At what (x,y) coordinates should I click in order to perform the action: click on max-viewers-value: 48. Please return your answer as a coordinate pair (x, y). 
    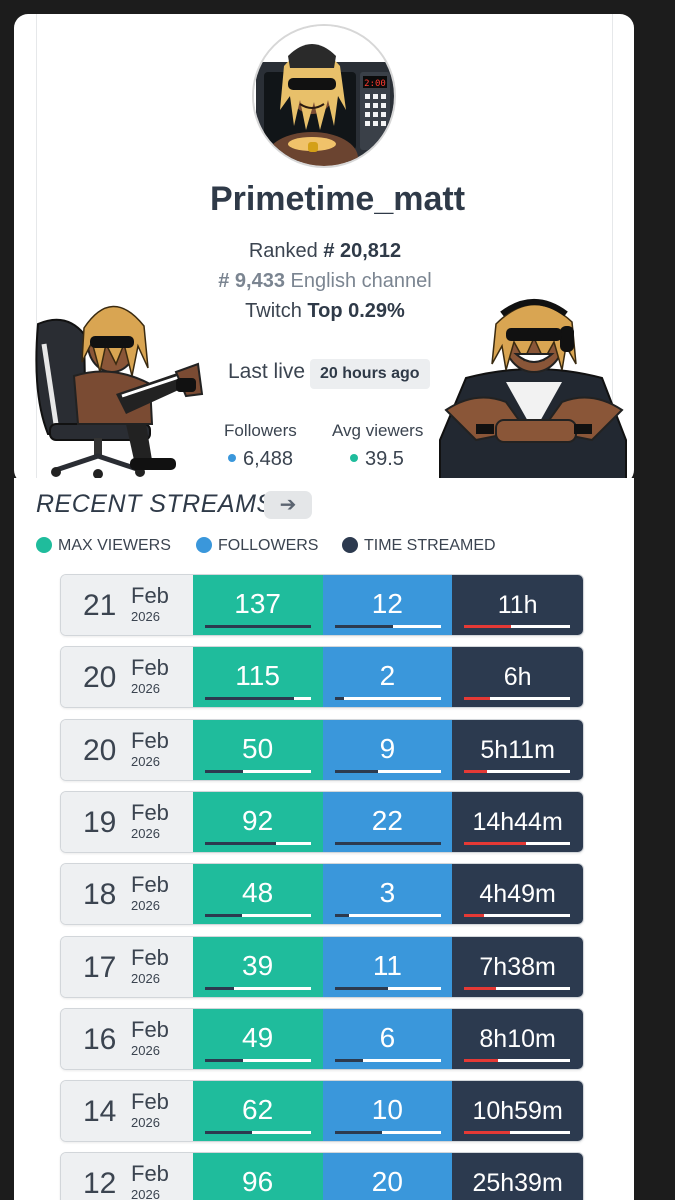
    Looking at the image, I should click on (258, 893).